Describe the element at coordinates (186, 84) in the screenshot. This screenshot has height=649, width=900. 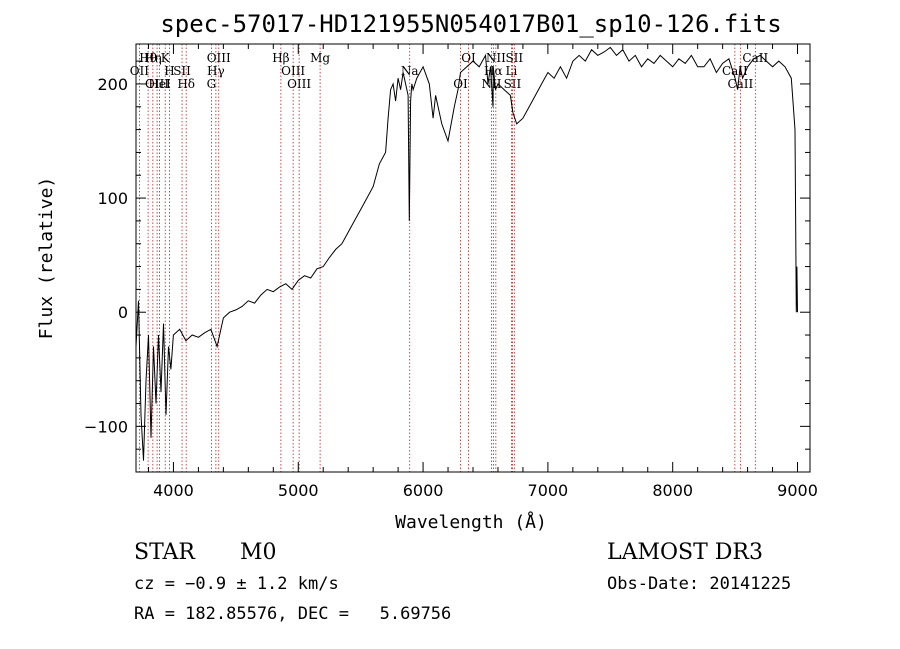
I see `spectral-line-label: Hδ` at that location.